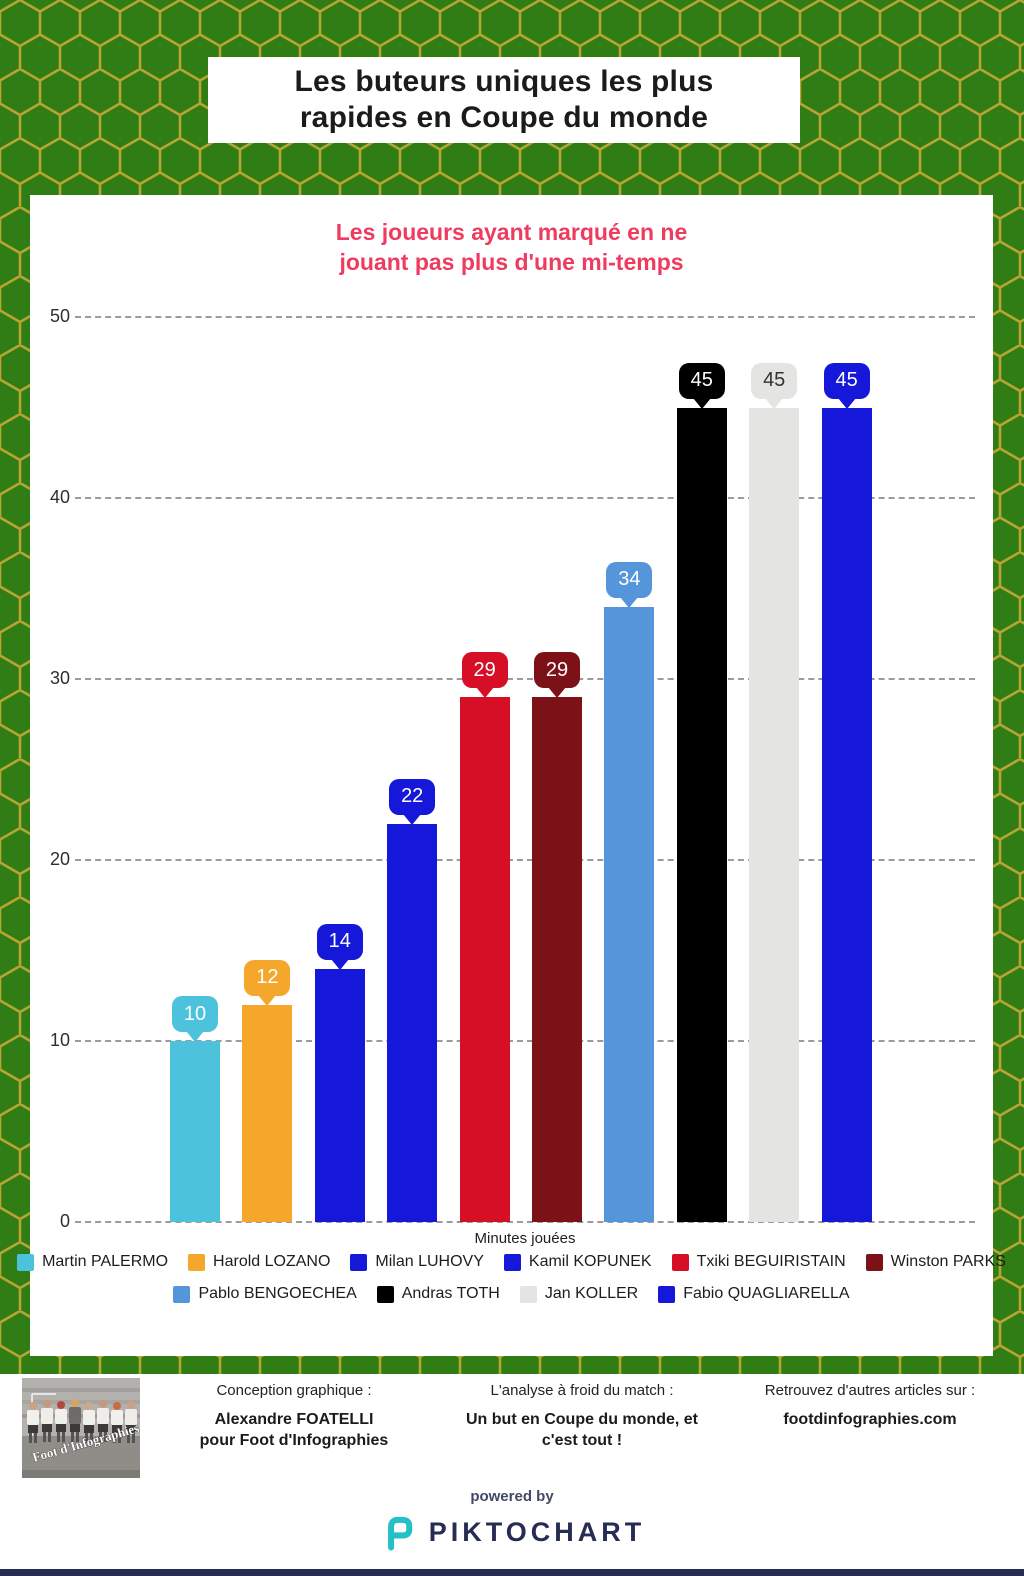  I want to click on powered-by-text: powered by, so click(512, 1496).